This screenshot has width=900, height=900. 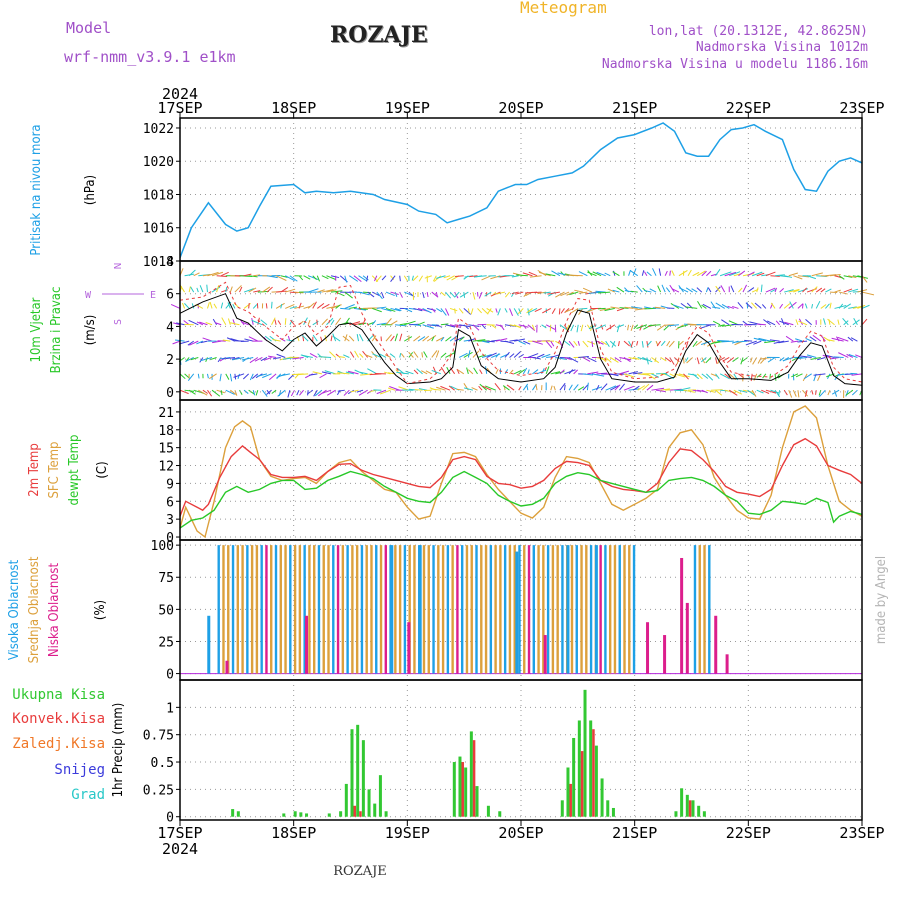 I want to click on y-tick-label: 0.5, so click(x=162, y=763).